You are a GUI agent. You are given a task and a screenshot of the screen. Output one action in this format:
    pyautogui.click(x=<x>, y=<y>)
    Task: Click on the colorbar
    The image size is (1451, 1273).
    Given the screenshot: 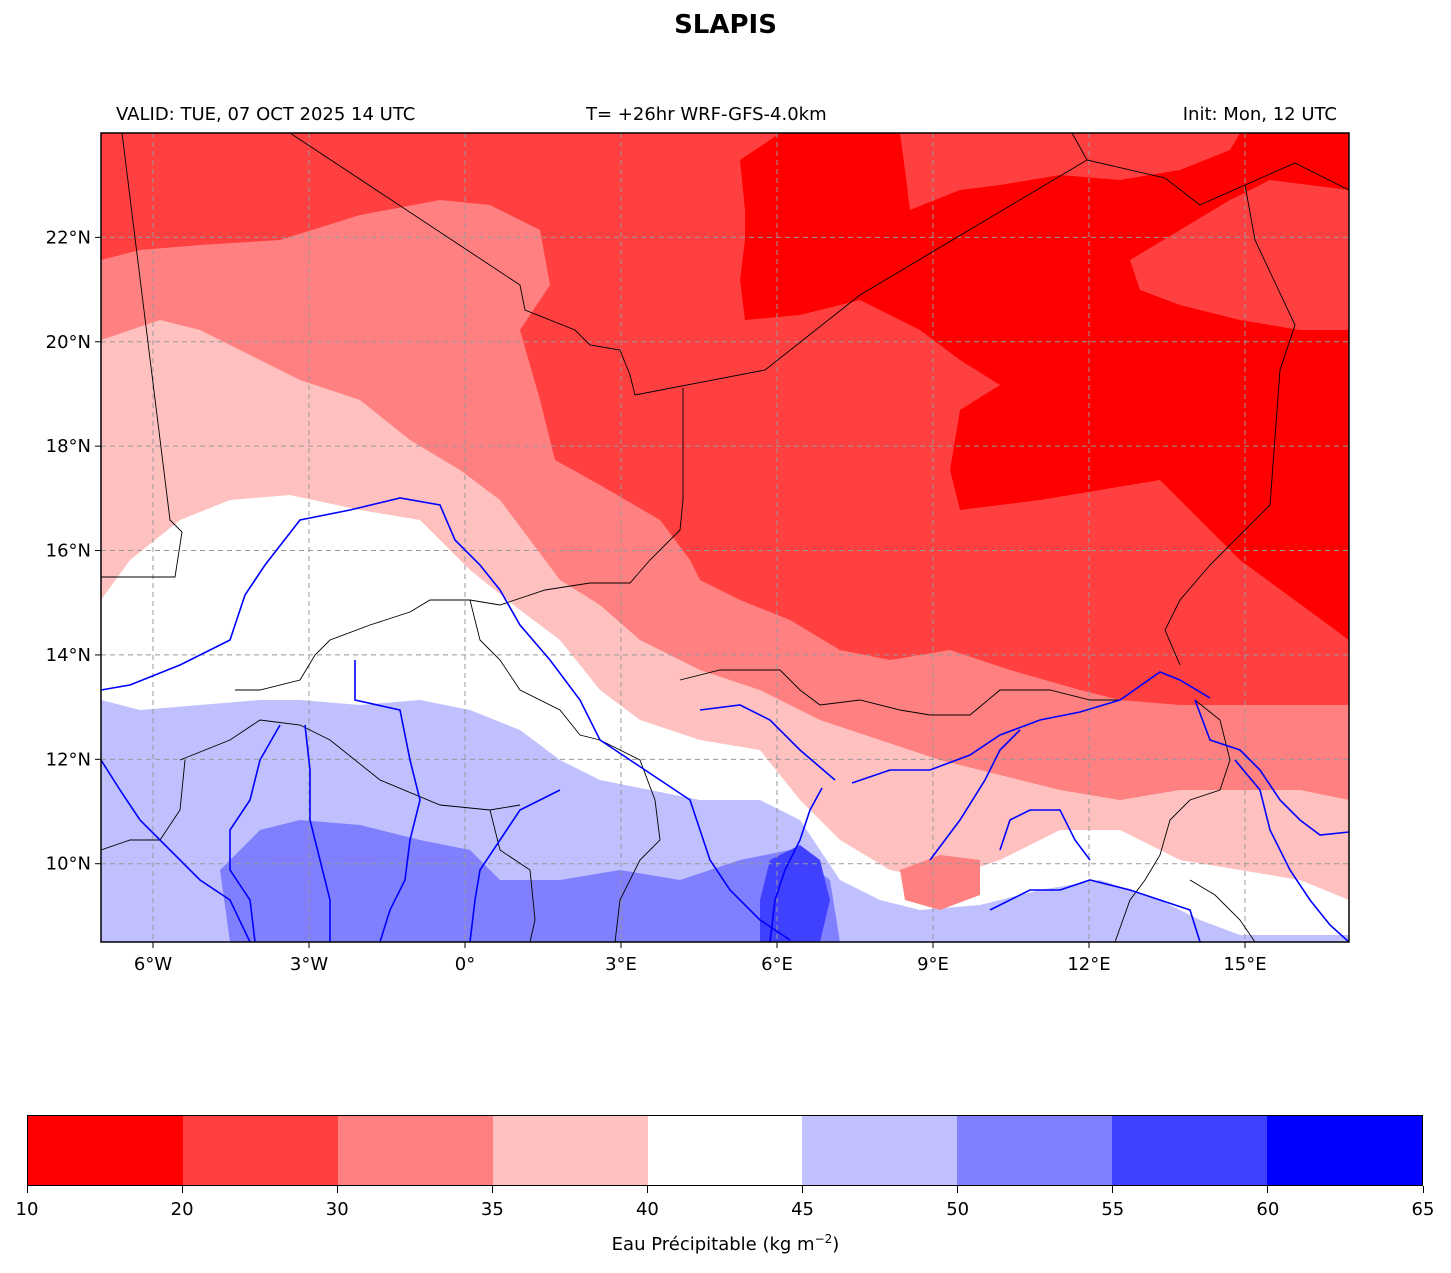 What is the action you would take?
    pyautogui.click(x=725, y=1150)
    